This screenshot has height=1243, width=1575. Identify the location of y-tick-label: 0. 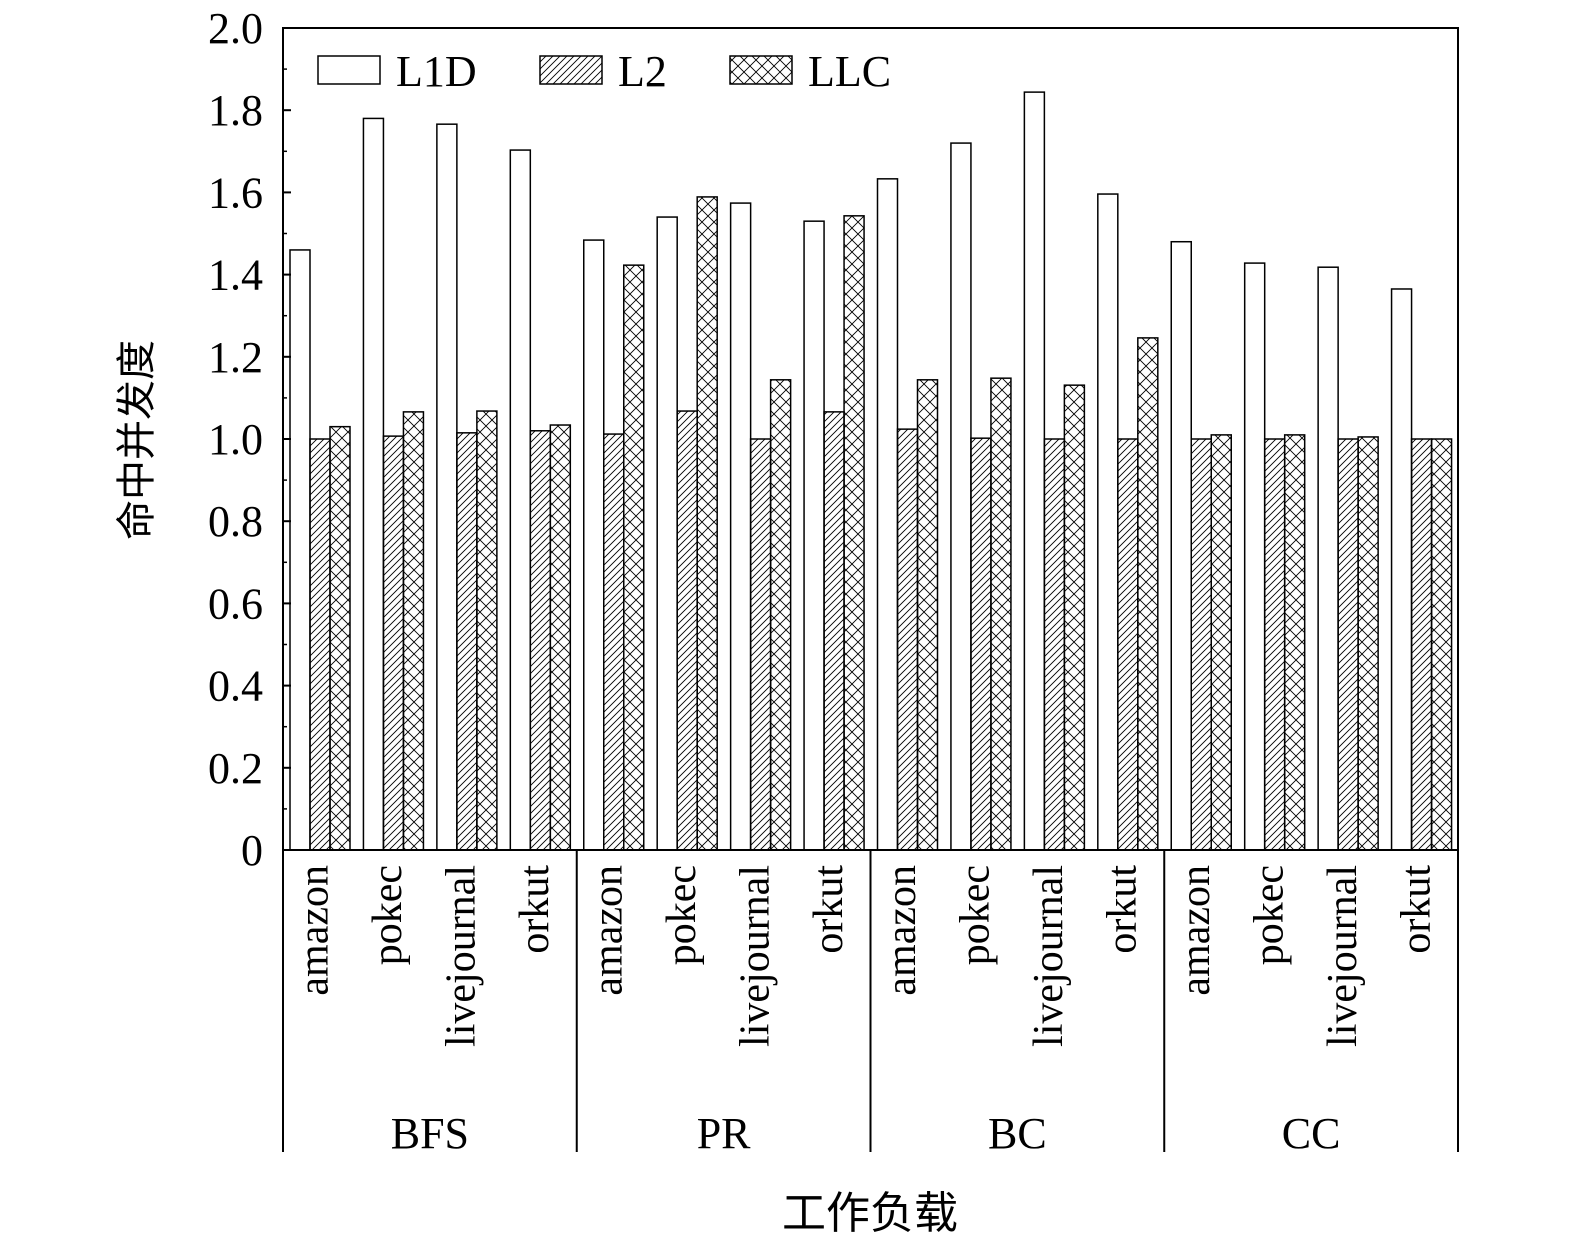
(252, 850).